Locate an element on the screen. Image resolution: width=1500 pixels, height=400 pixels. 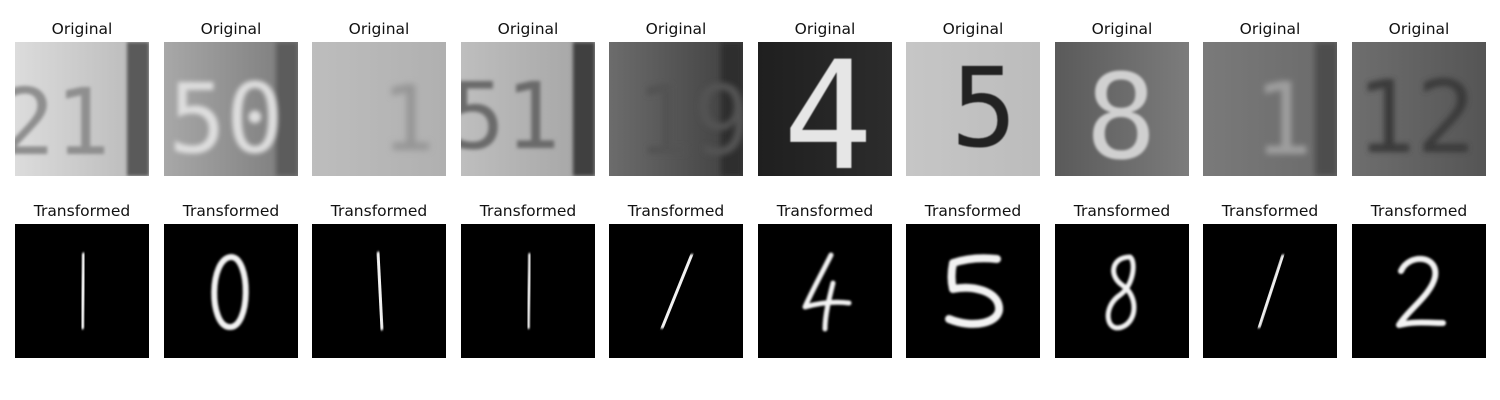
original-digit-image: 51 is located at coordinates (528, 109).